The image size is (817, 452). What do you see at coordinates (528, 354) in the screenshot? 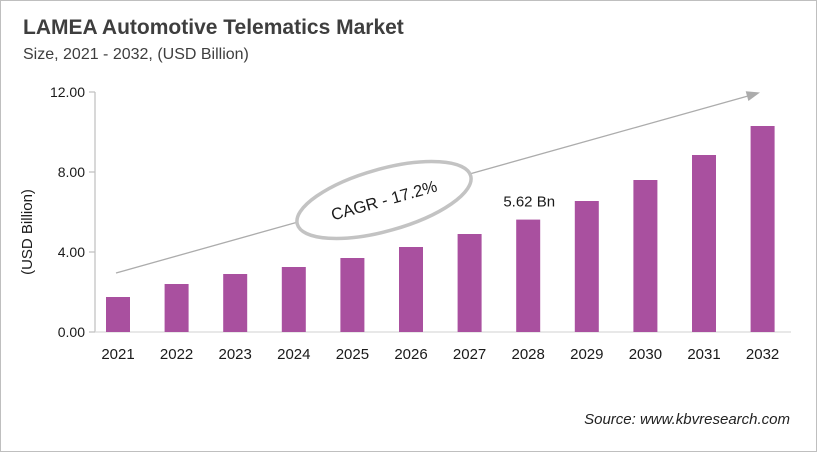
I see `x-label-2028: 2028` at bounding box center [528, 354].